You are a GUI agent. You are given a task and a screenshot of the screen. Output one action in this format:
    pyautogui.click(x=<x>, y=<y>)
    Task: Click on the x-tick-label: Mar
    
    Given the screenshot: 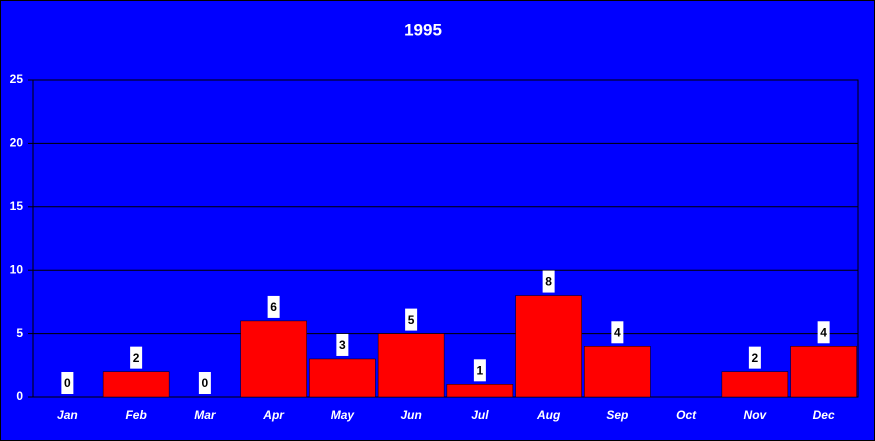 What is the action you would take?
    pyautogui.click(x=205, y=415)
    